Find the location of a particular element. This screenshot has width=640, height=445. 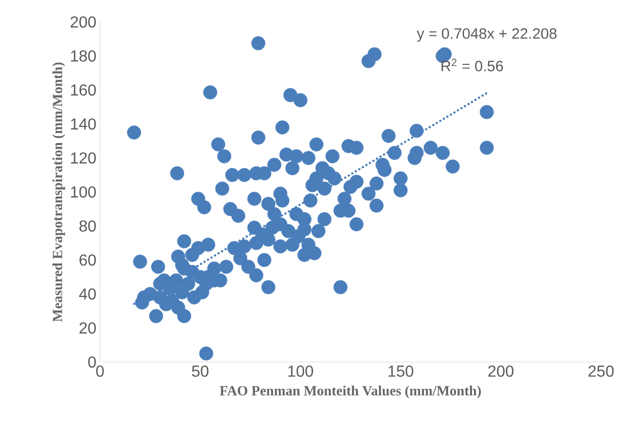

y-tick-label: 140 is located at coordinates (83, 124).